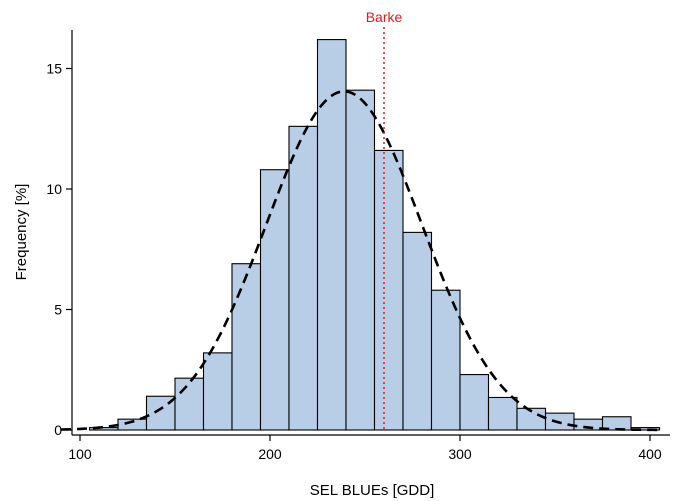  I want to click on y-axis-ticks: 0 5 10 15, so click(59, 249).